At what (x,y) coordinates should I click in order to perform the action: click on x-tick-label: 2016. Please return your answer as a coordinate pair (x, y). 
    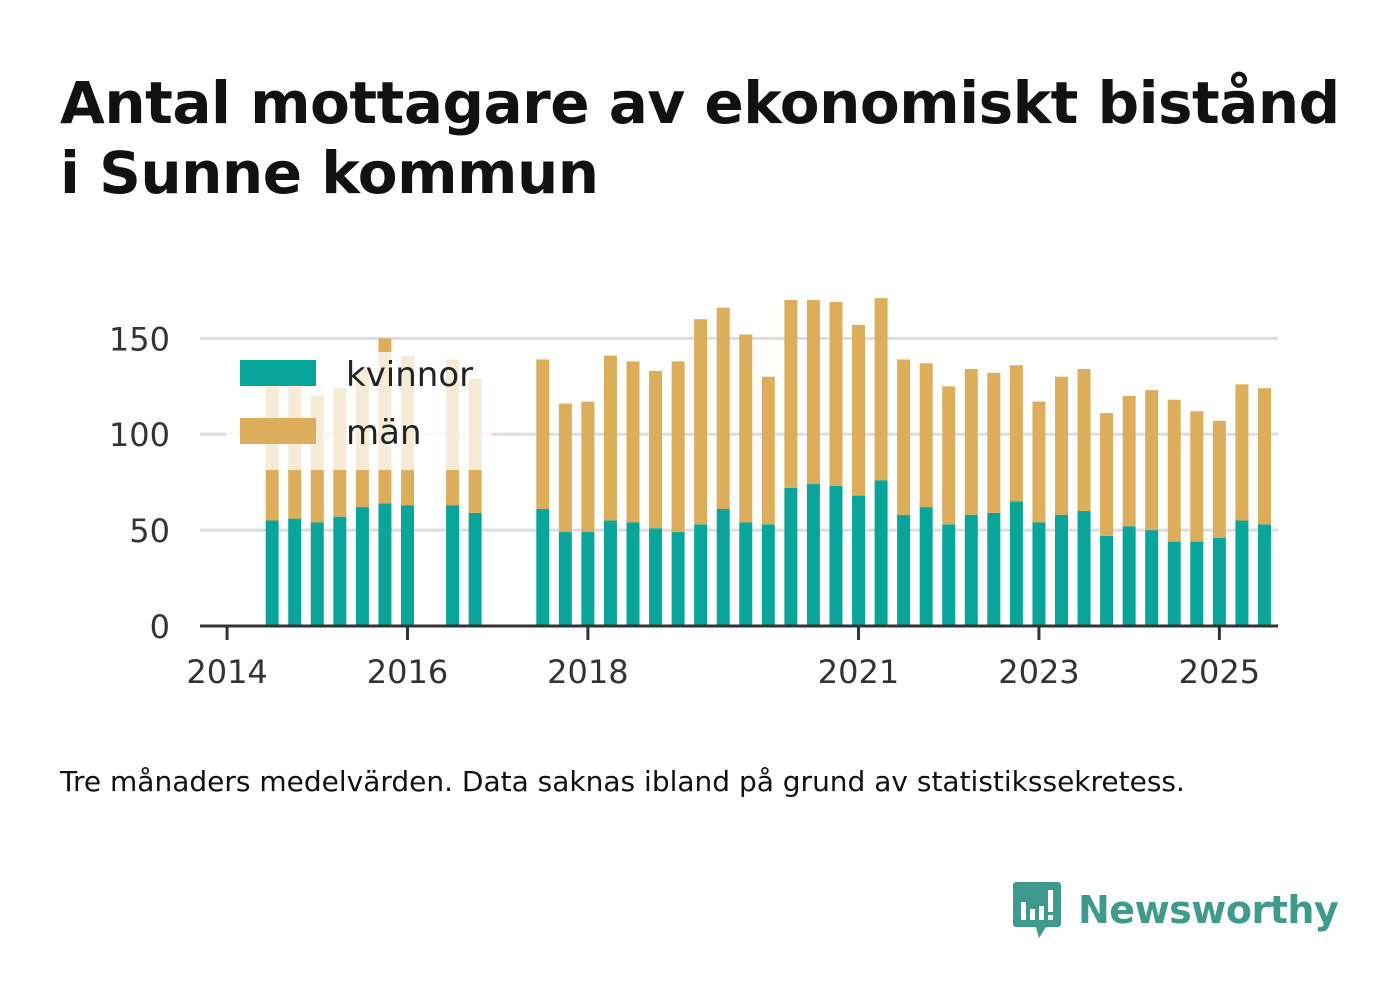
    Looking at the image, I should click on (407, 672).